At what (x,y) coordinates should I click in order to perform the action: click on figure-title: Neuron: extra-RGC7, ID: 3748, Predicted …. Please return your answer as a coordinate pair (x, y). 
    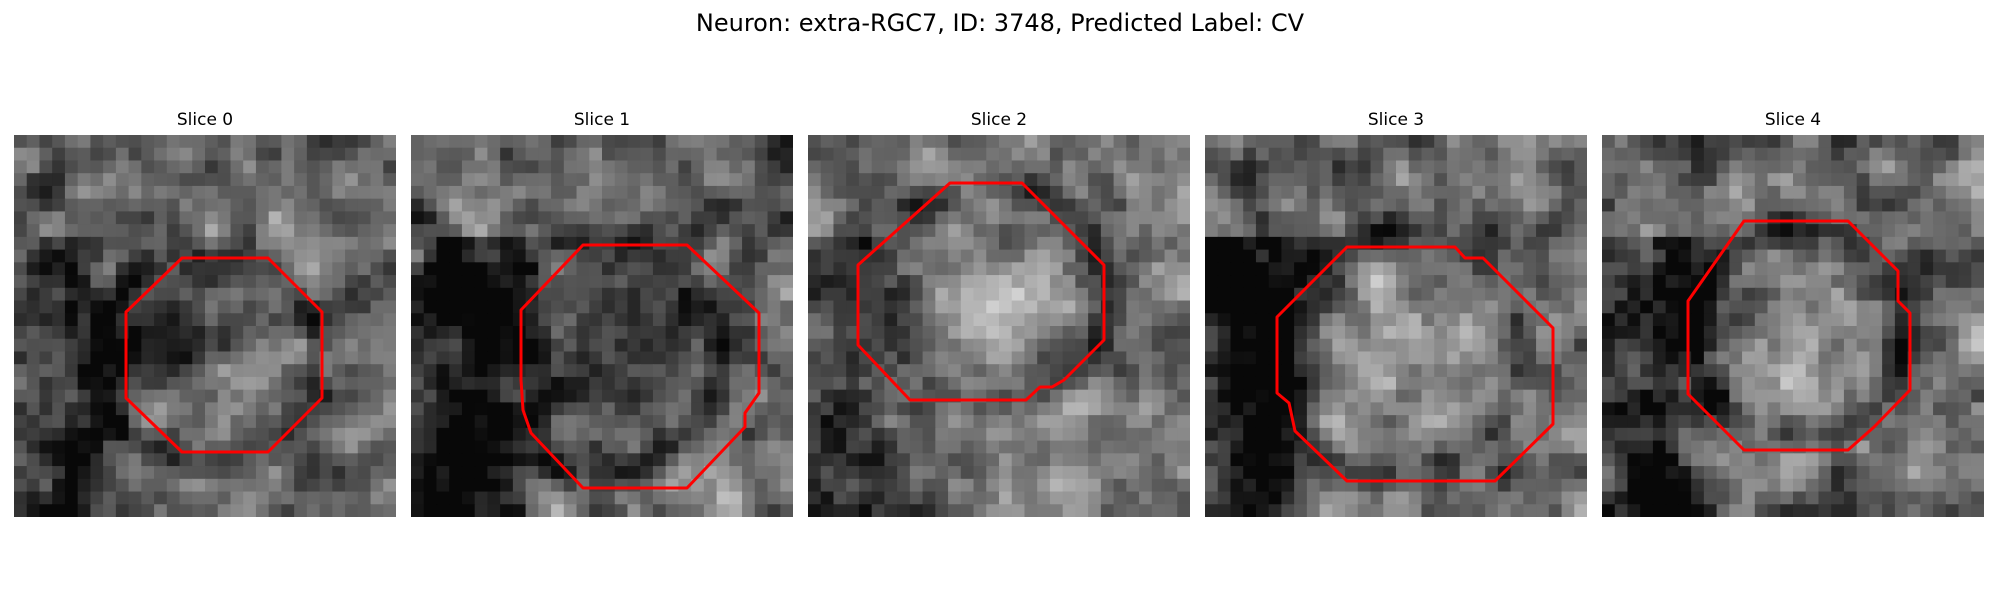
    Looking at the image, I should click on (1000, 23).